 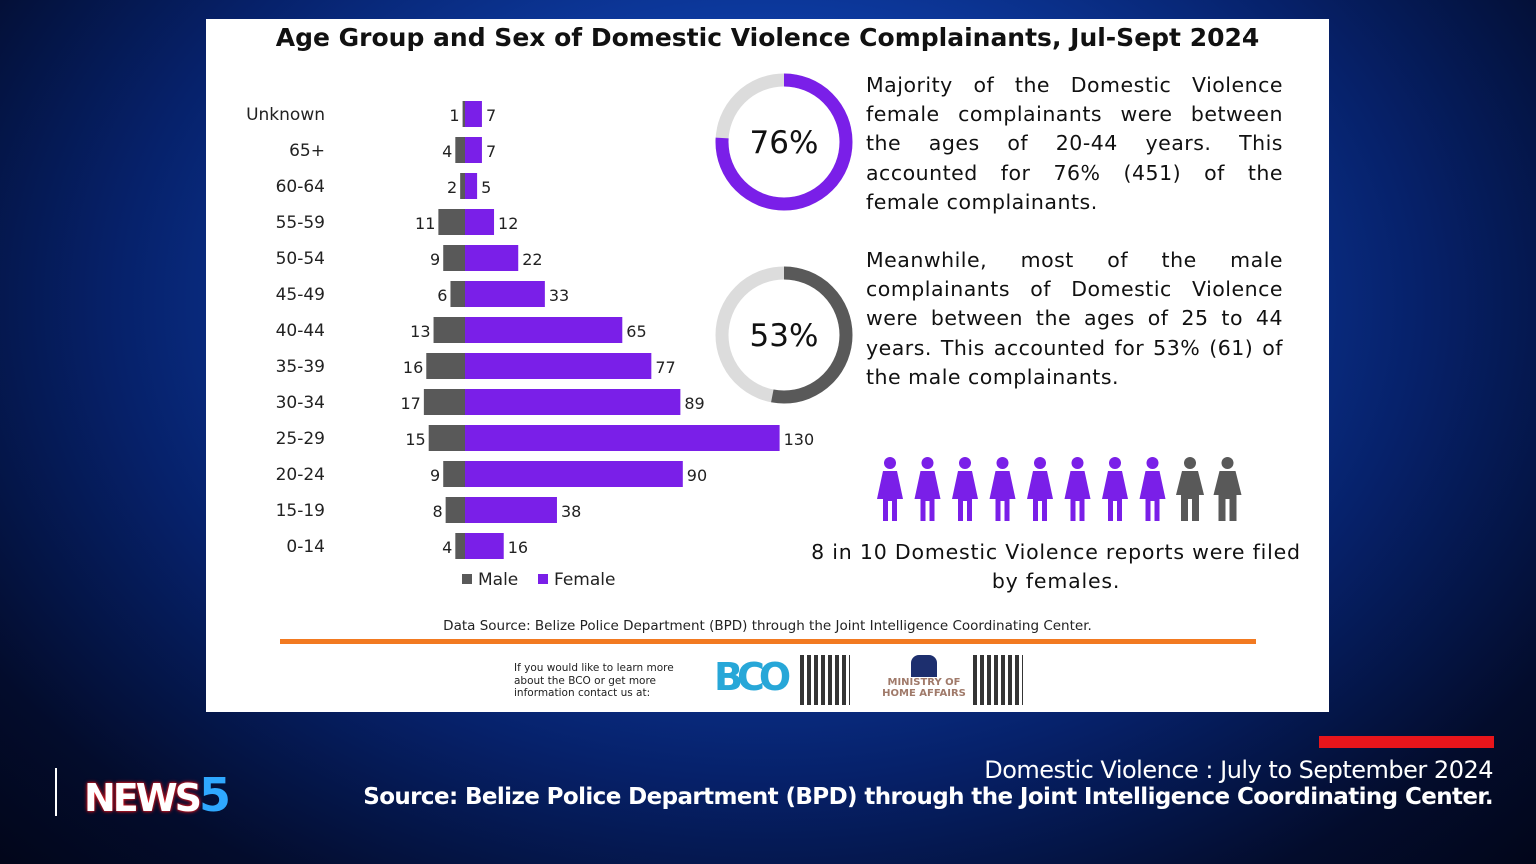 What do you see at coordinates (56, 792) in the screenshot?
I see `logo-divider` at bounding box center [56, 792].